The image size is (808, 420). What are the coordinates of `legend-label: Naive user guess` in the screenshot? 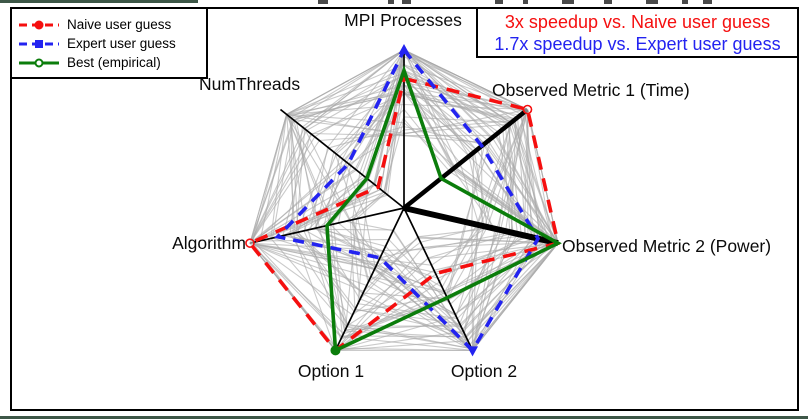 It's located at (119, 24).